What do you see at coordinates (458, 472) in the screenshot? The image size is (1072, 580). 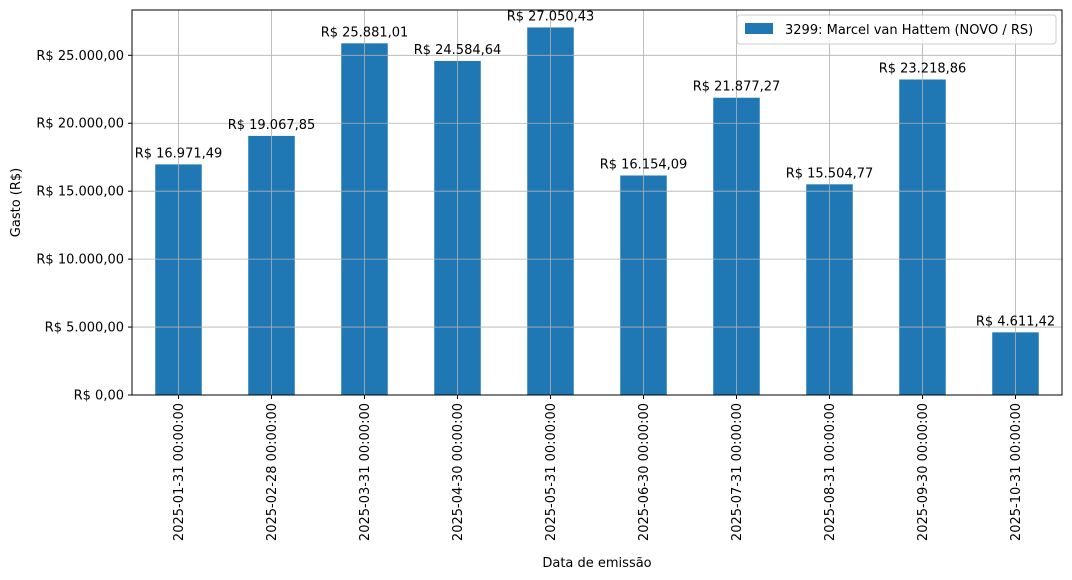 I see `x-tick-label: 2025-04-30 00:00:00` at bounding box center [458, 472].